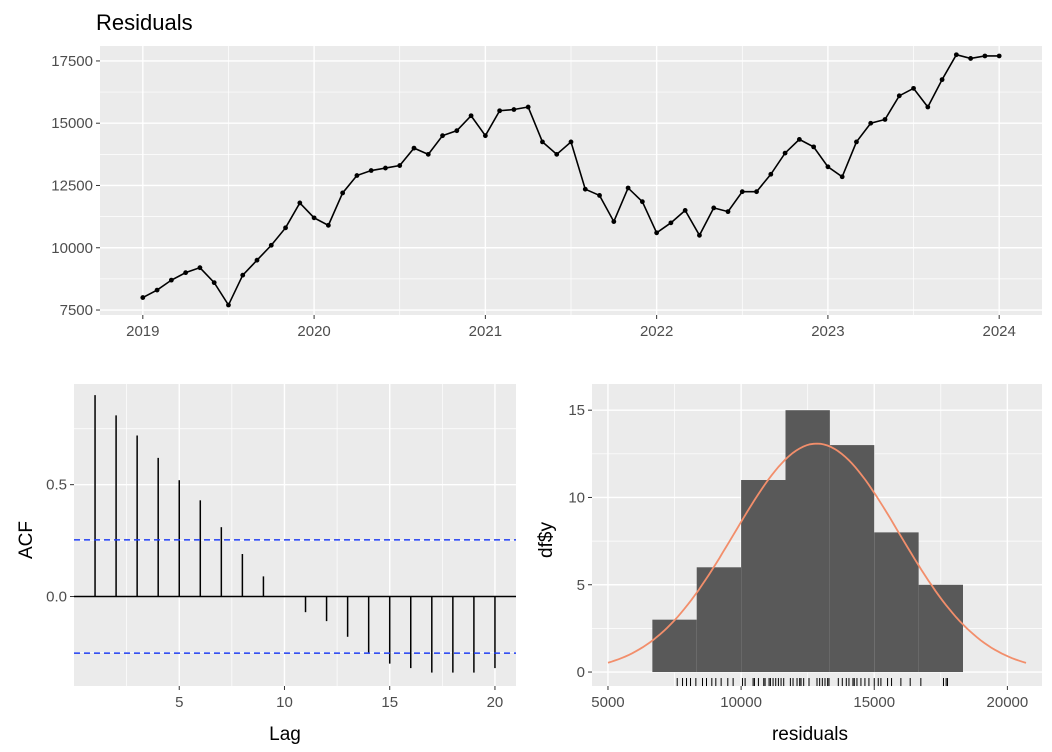 The width and height of the screenshot is (1052, 752). Describe the element at coordinates (179, 702) in the screenshot. I see `x-tick-label: 5` at that location.